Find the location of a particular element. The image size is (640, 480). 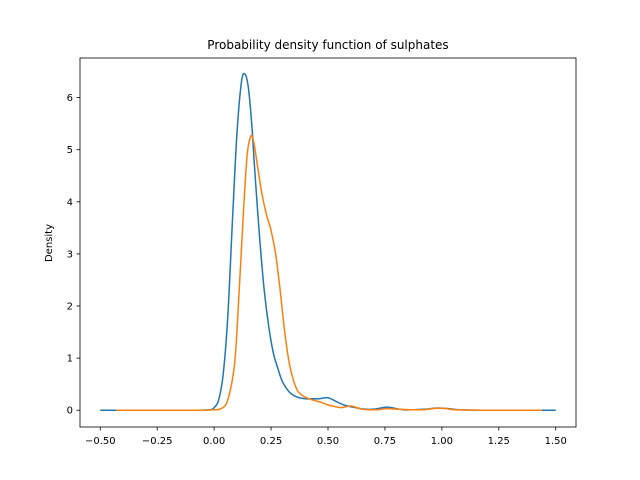

x-tick-label: 1.00 is located at coordinates (442, 441).